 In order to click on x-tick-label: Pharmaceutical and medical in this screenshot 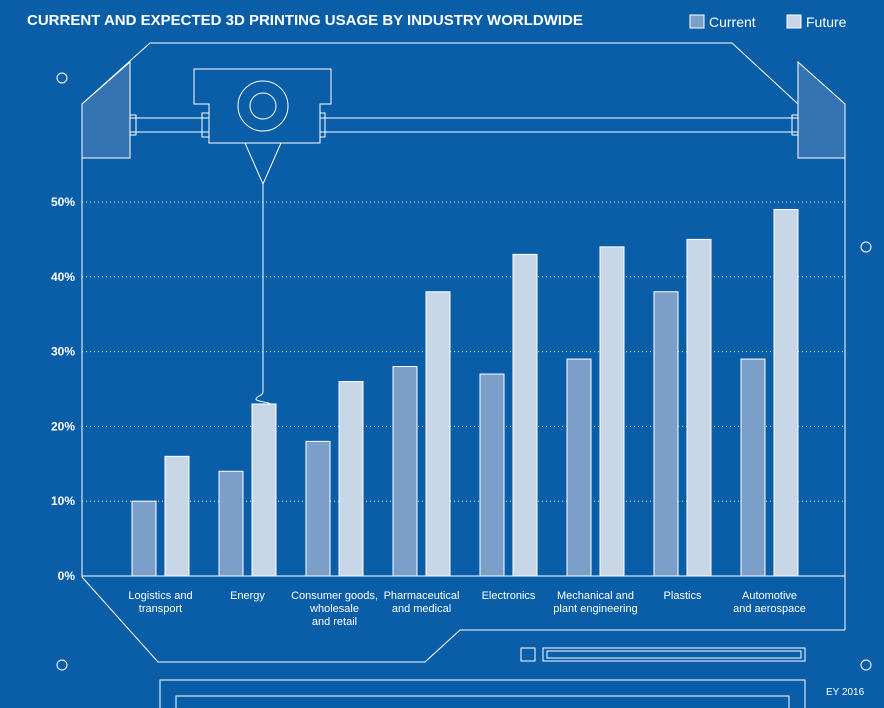, I will do `click(422, 602)`.